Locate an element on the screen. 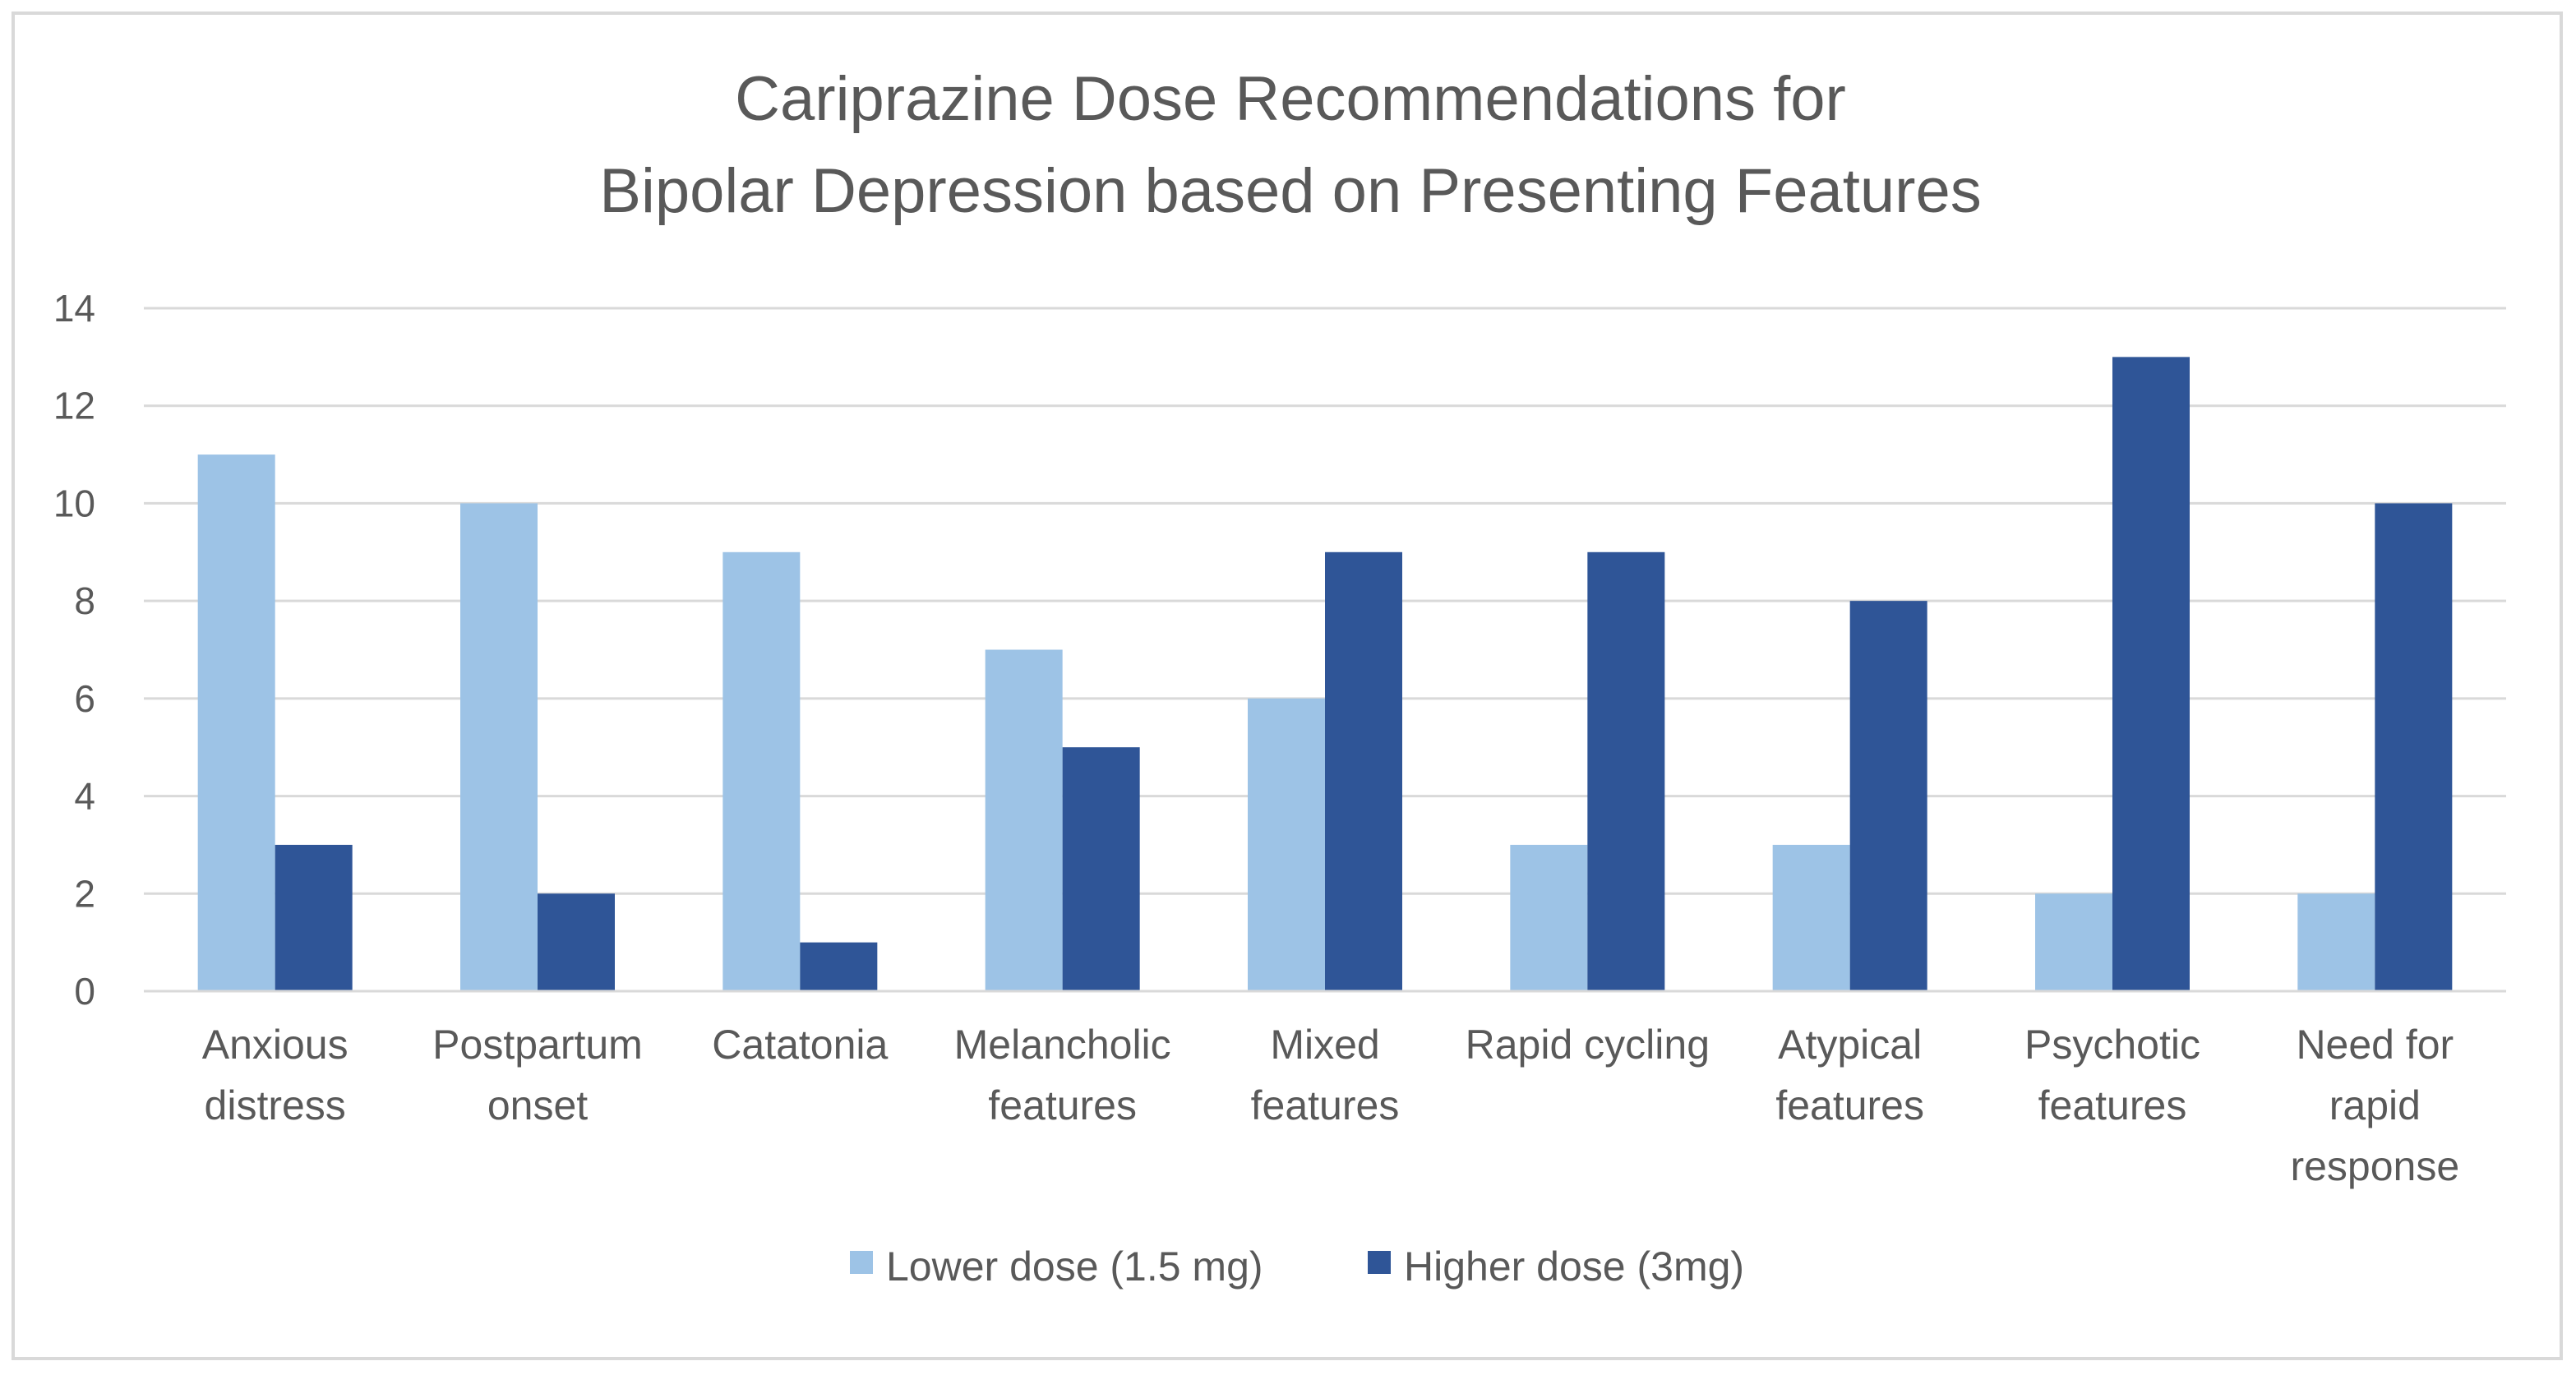 The height and width of the screenshot is (1375, 2576). legend-label: Lower dose (1.5 mg) is located at coordinates (1075, 1266).